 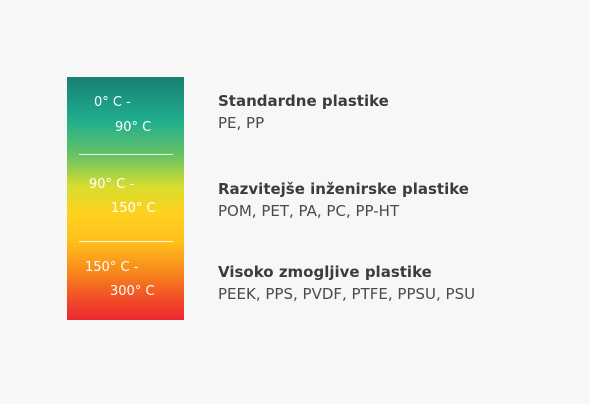 What do you see at coordinates (303, 101) in the screenshot?
I see `category-title: Standardne plastike` at bounding box center [303, 101].